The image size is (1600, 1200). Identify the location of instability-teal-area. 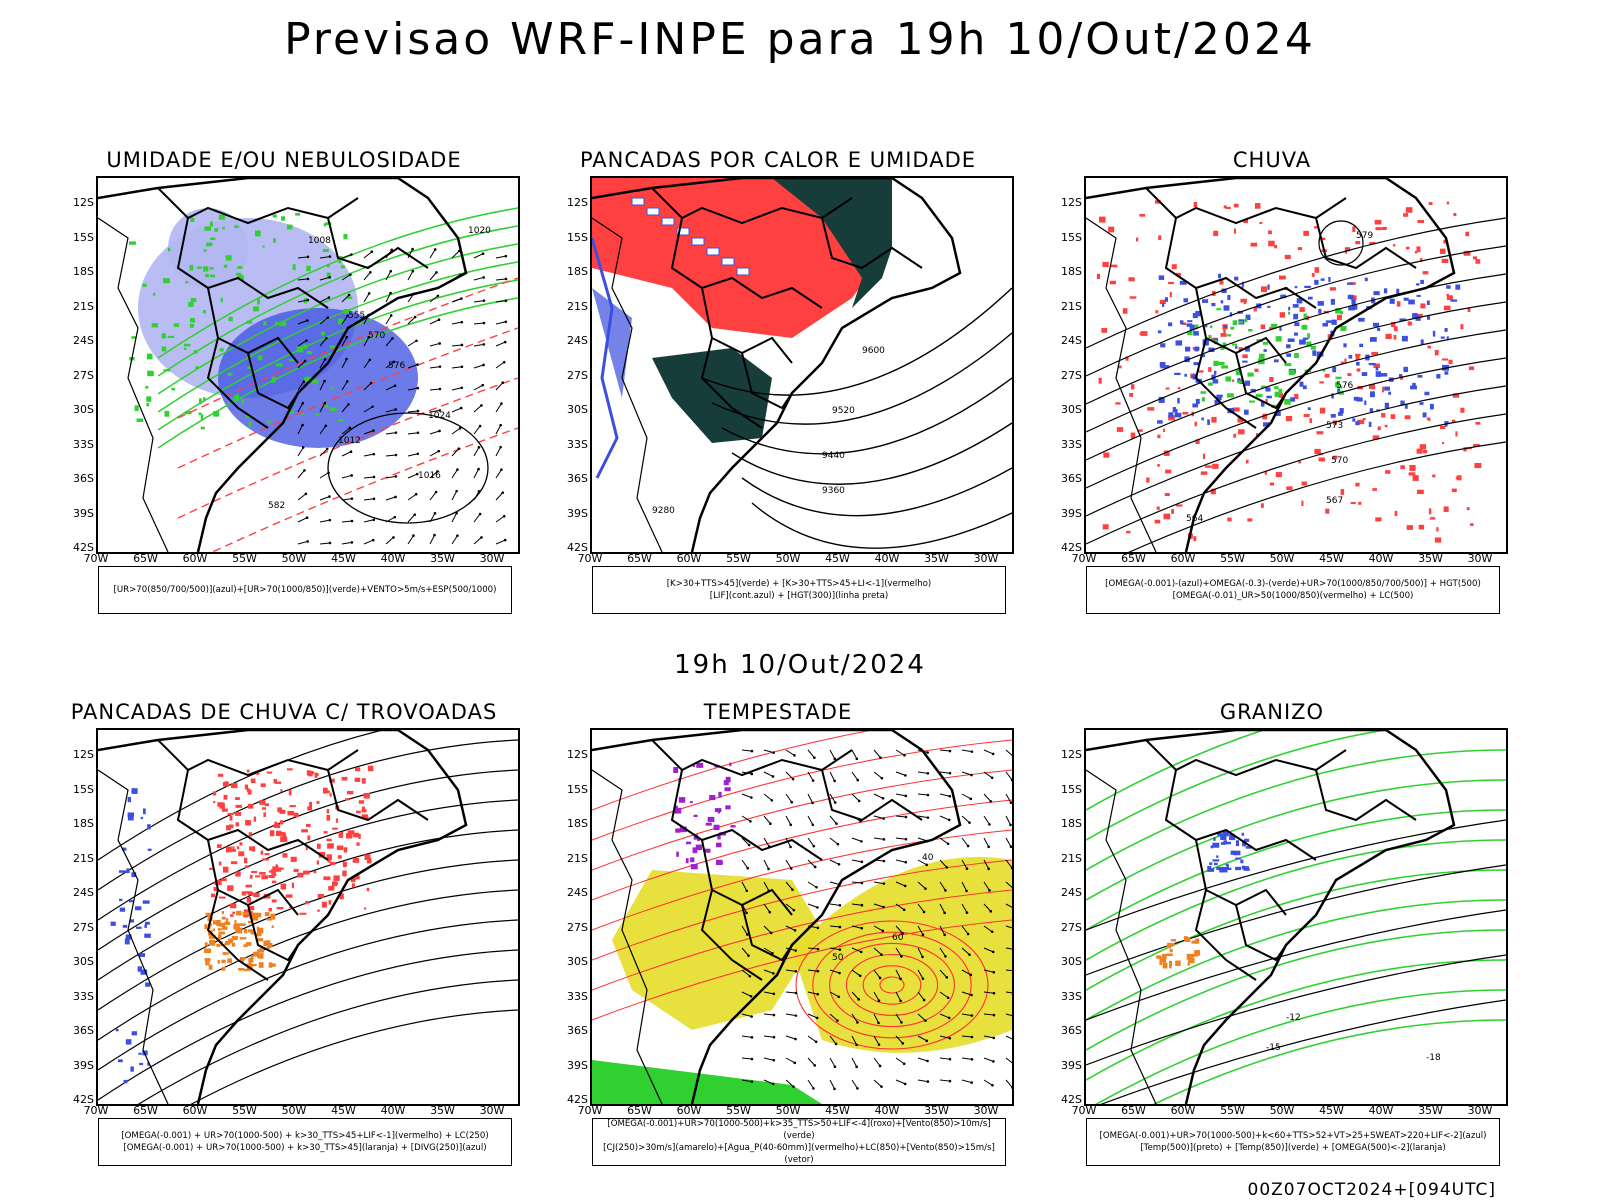
(832, 243).